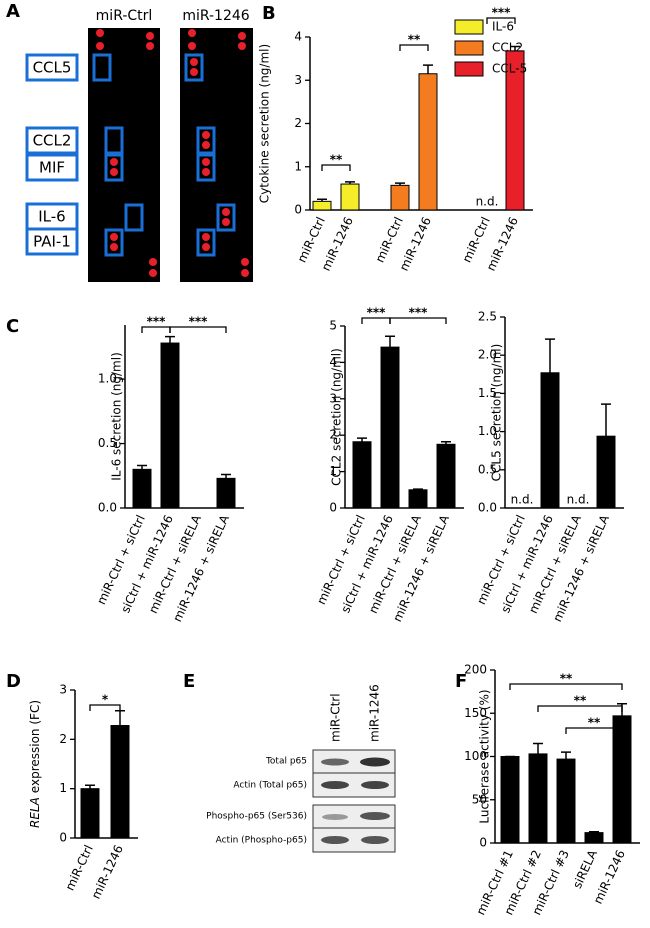 This screenshot has height=928, width=650. I want to click on column-label: miR-Ctrl, so click(336, 717).